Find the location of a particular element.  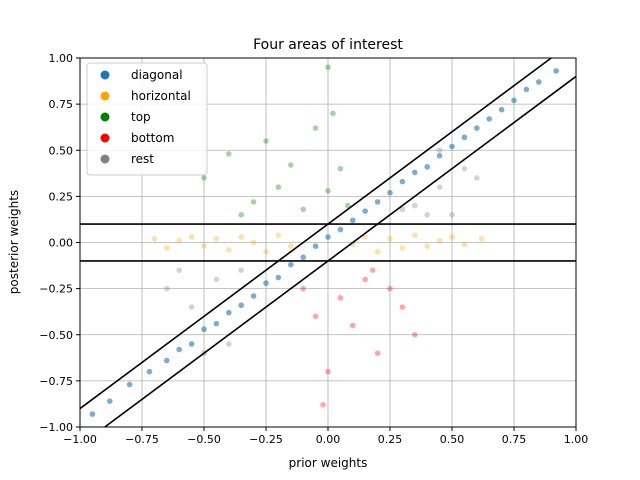

x-tick-label: 0.25 is located at coordinates (390, 439).